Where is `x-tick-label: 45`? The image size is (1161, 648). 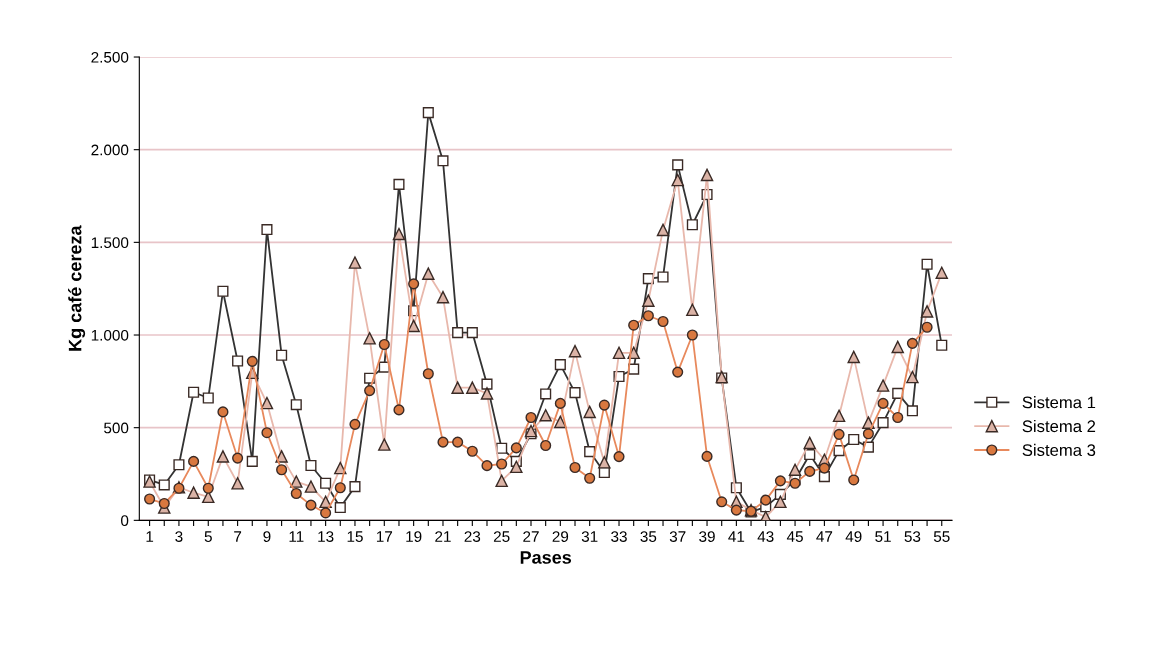
x-tick-label: 45 is located at coordinates (794, 536).